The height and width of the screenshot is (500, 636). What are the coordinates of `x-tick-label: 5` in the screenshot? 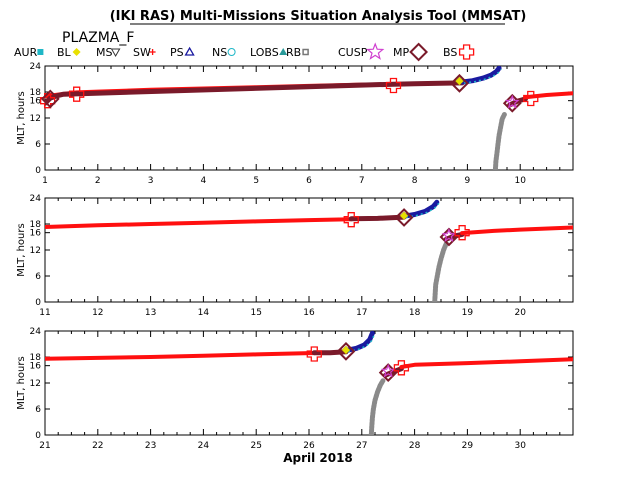 It's located at (256, 181).